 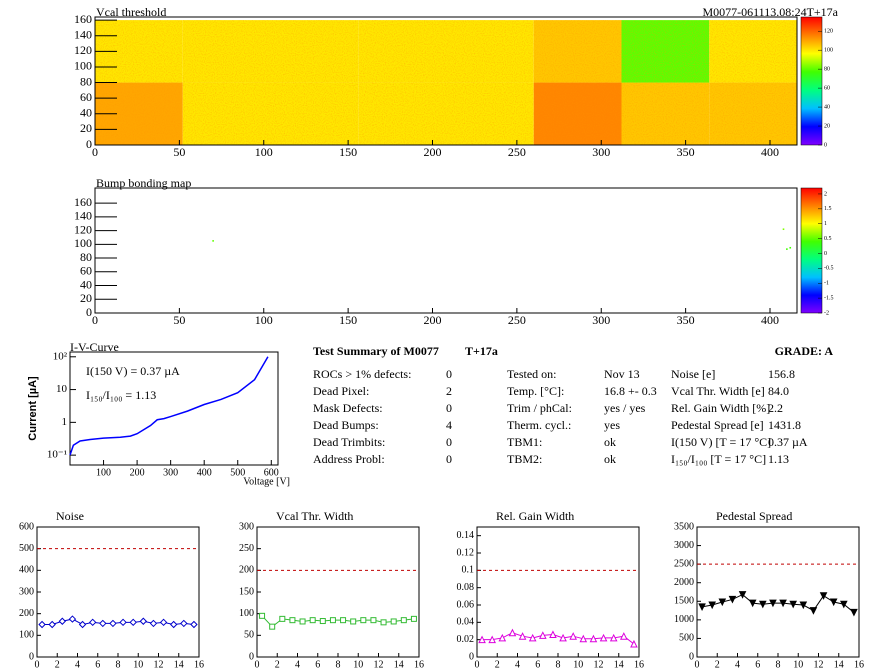 What do you see at coordinates (827, 126) in the screenshot?
I see `colorbar-tick-label: 20` at bounding box center [827, 126].